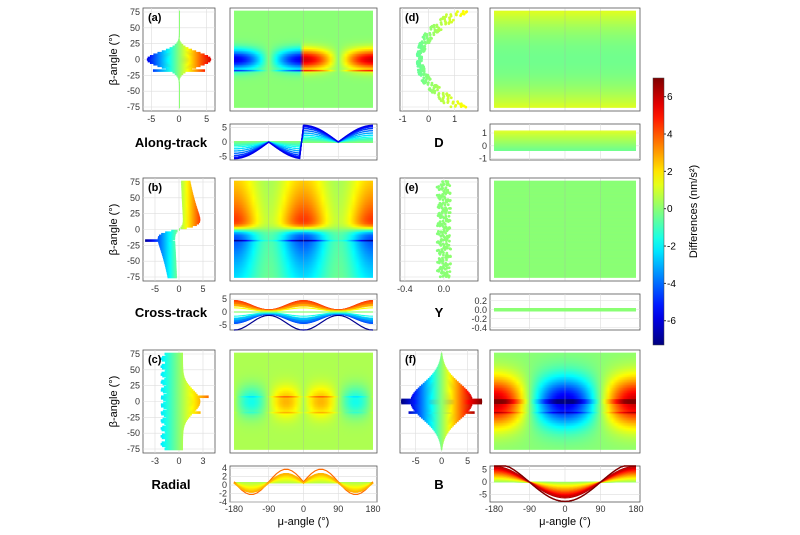  Describe the element at coordinates (170, 484) in the screenshot. I see `row-title: Radial` at that location.